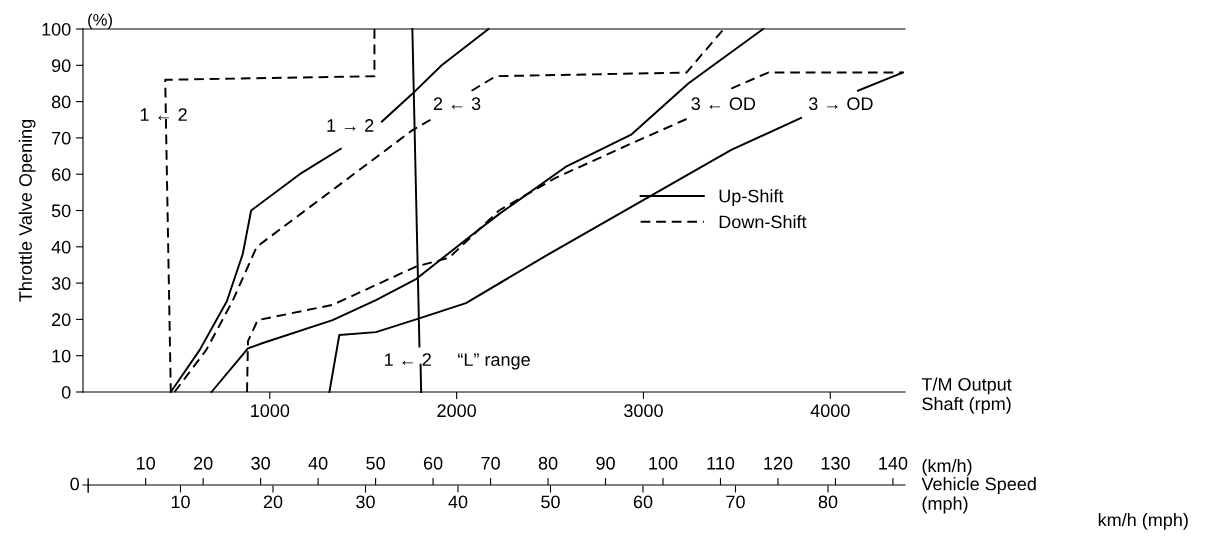 Image resolution: width=1207 pixels, height=546 pixels. Describe the element at coordinates (27, 210) in the screenshot. I see `y-axis-title: Throttle Valve Opening` at that location.